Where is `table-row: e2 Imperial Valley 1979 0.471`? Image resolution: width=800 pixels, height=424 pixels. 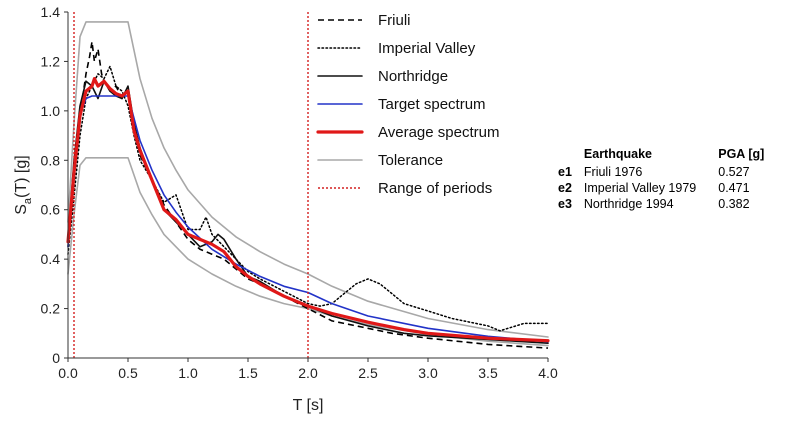 table-row: e2 Imperial Valley 1979 0.471 is located at coordinates (664, 188).